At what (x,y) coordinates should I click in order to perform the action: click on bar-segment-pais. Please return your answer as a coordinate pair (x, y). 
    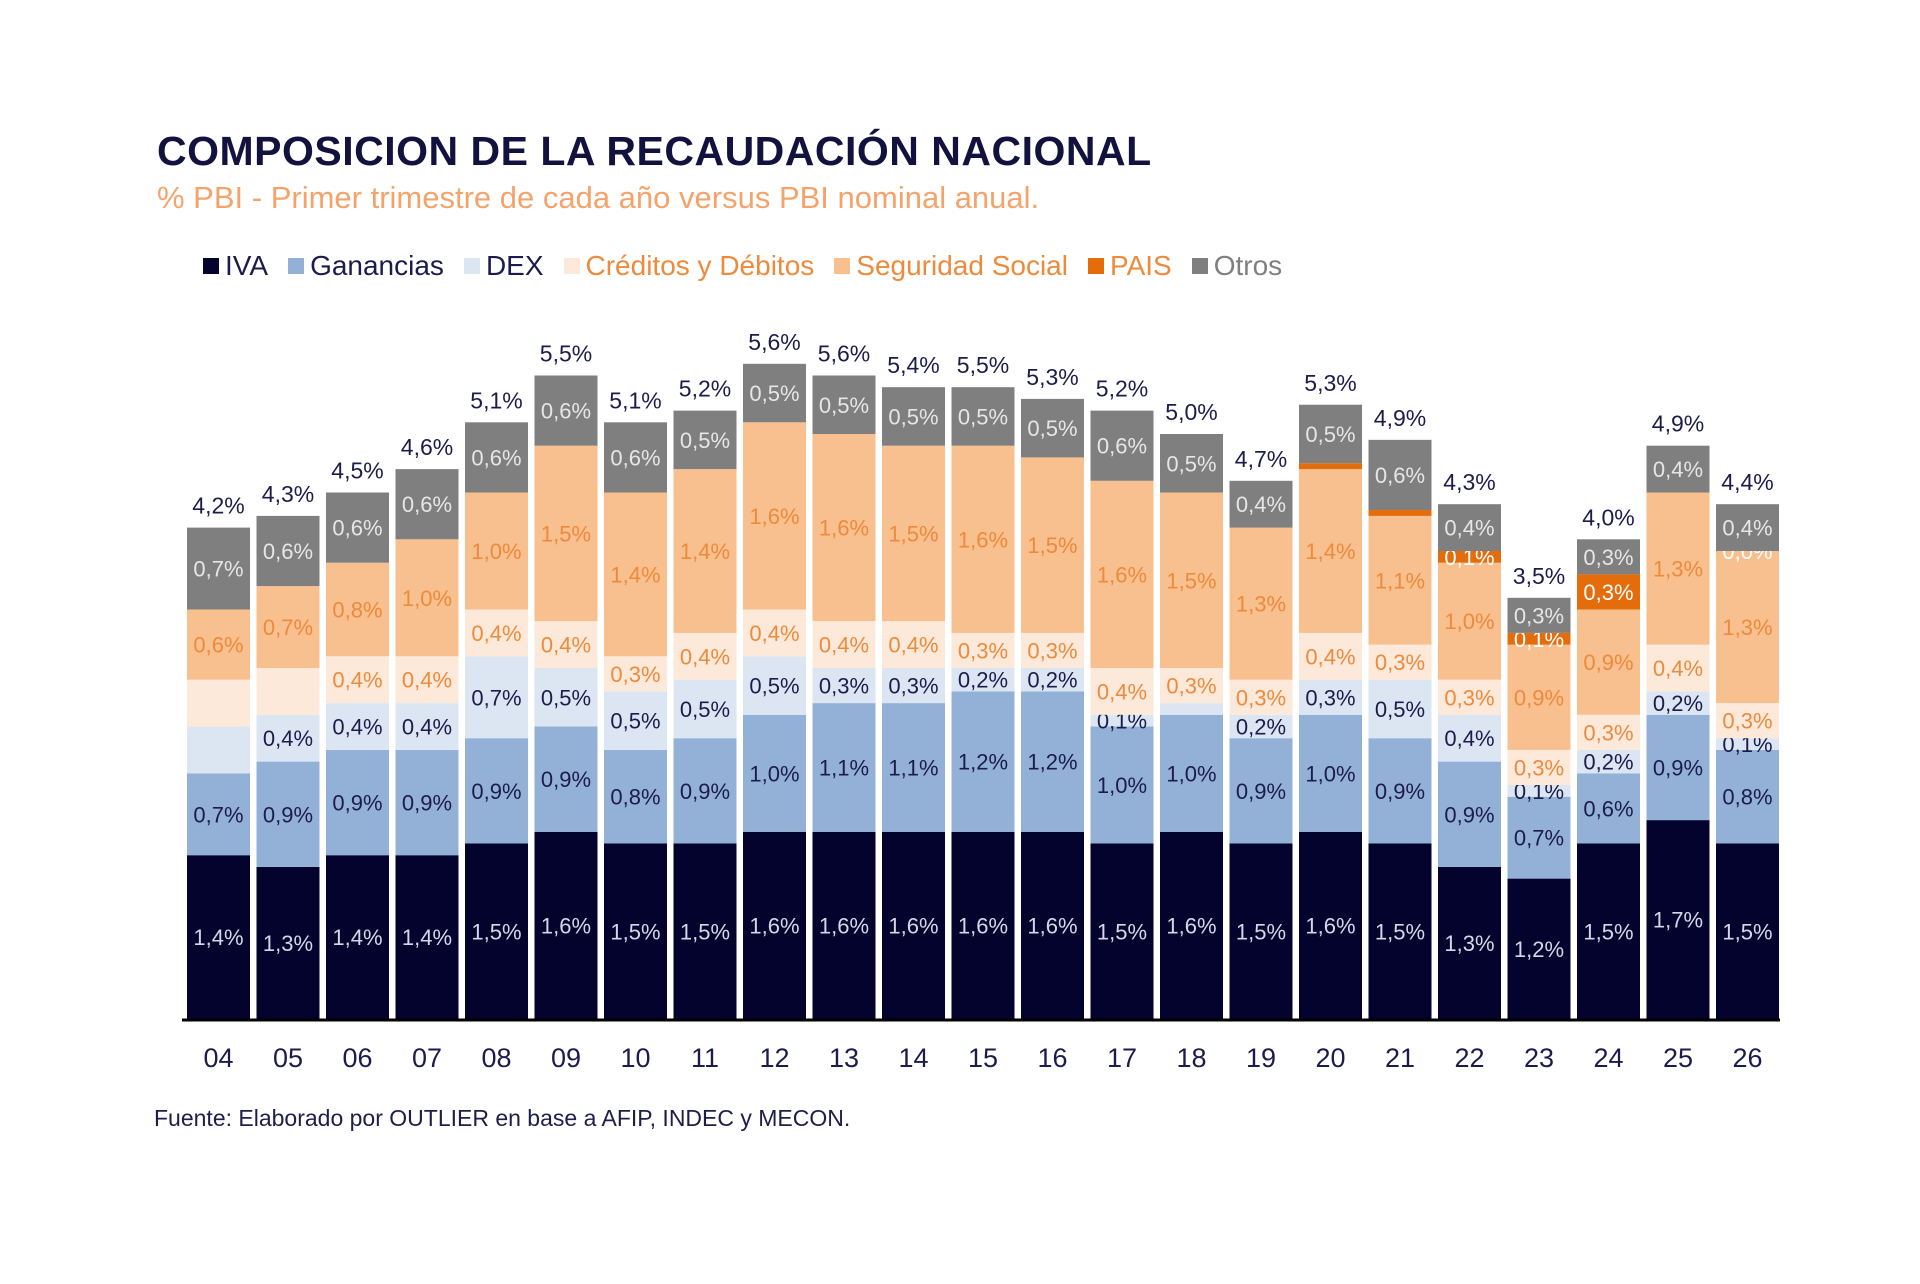
    Looking at the image, I should click on (1539, 638).